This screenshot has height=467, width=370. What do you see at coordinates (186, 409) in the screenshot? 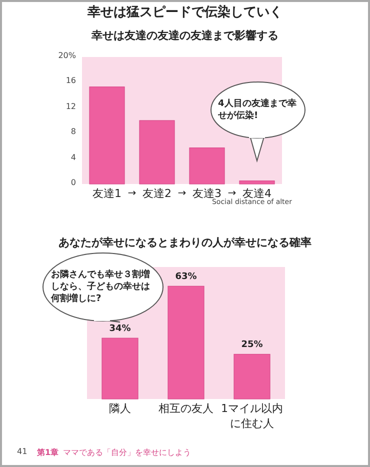
I see `x-tick-label: 相互の友人` at bounding box center [186, 409].